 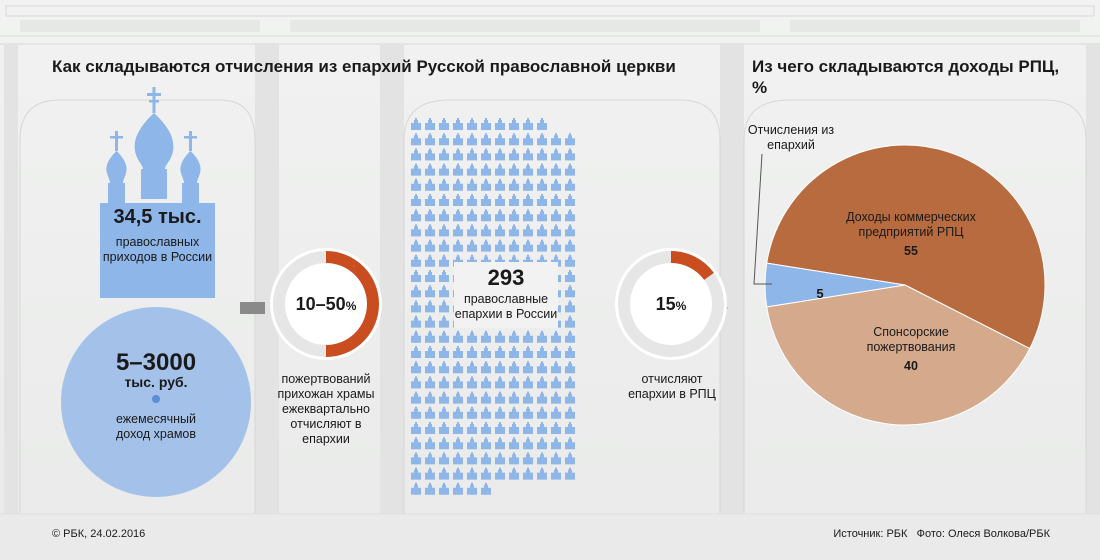 What do you see at coordinates (820, 293) in the screenshot?
I see `pie-value-eparchies: 5` at bounding box center [820, 293].